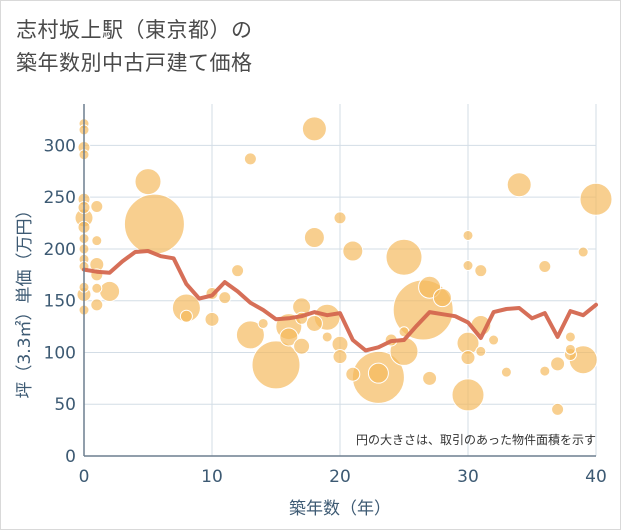 Image resolution: width=621 pixels, height=530 pixels. I want to click on chart-title-line-2: 築年数別中古戸建て価格, so click(134, 63).